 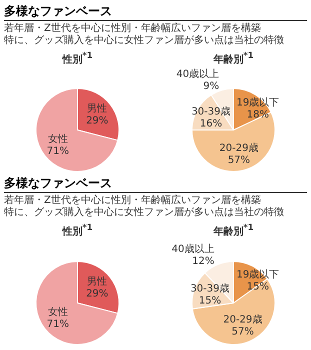 I want to click on data-label: 12%, so click(x=203, y=260).